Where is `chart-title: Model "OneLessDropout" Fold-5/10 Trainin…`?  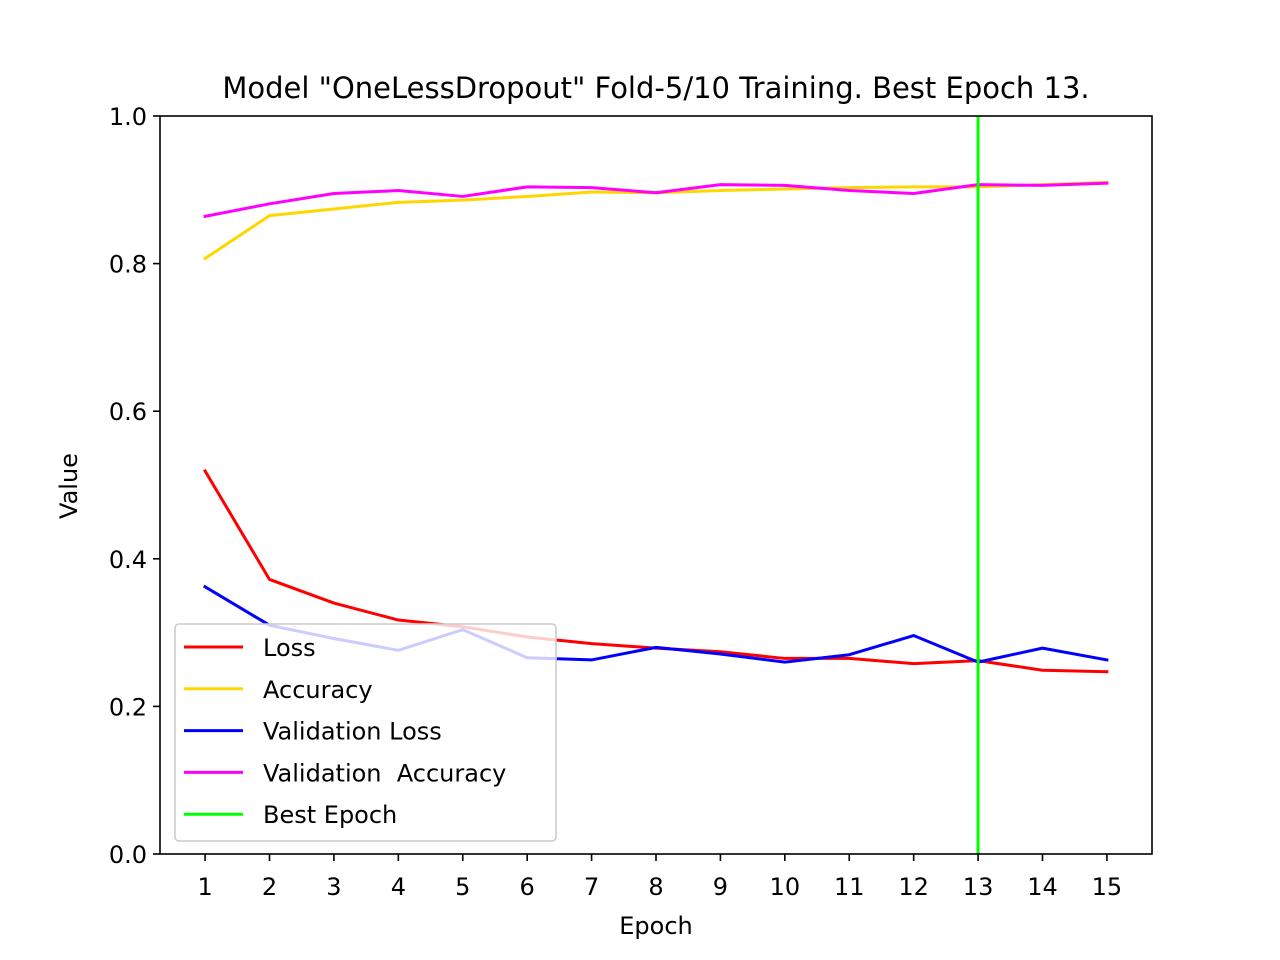 chart-title: Model "OneLessDropout" Fold-5/10 Trainin… is located at coordinates (655, 88).